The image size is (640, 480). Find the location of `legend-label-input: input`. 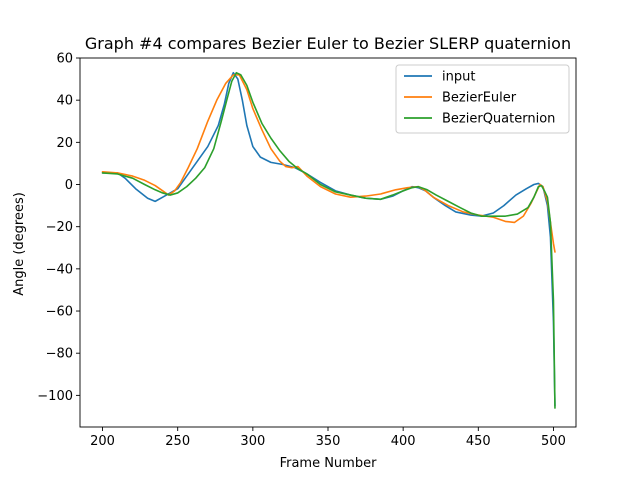

legend-label-input: input is located at coordinates (458, 77).